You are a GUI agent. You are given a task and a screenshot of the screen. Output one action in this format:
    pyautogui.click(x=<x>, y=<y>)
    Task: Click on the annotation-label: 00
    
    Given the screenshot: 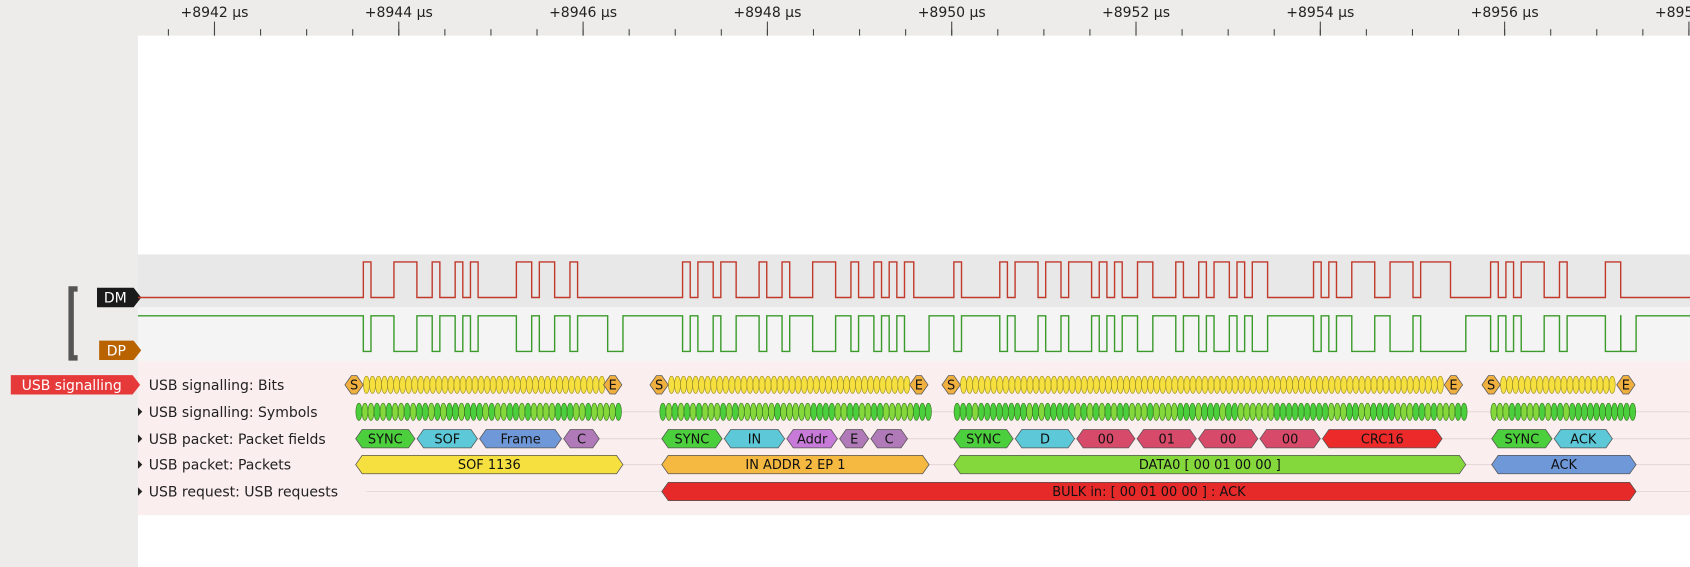 What is the action you would take?
    pyautogui.click(x=1290, y=439)
    